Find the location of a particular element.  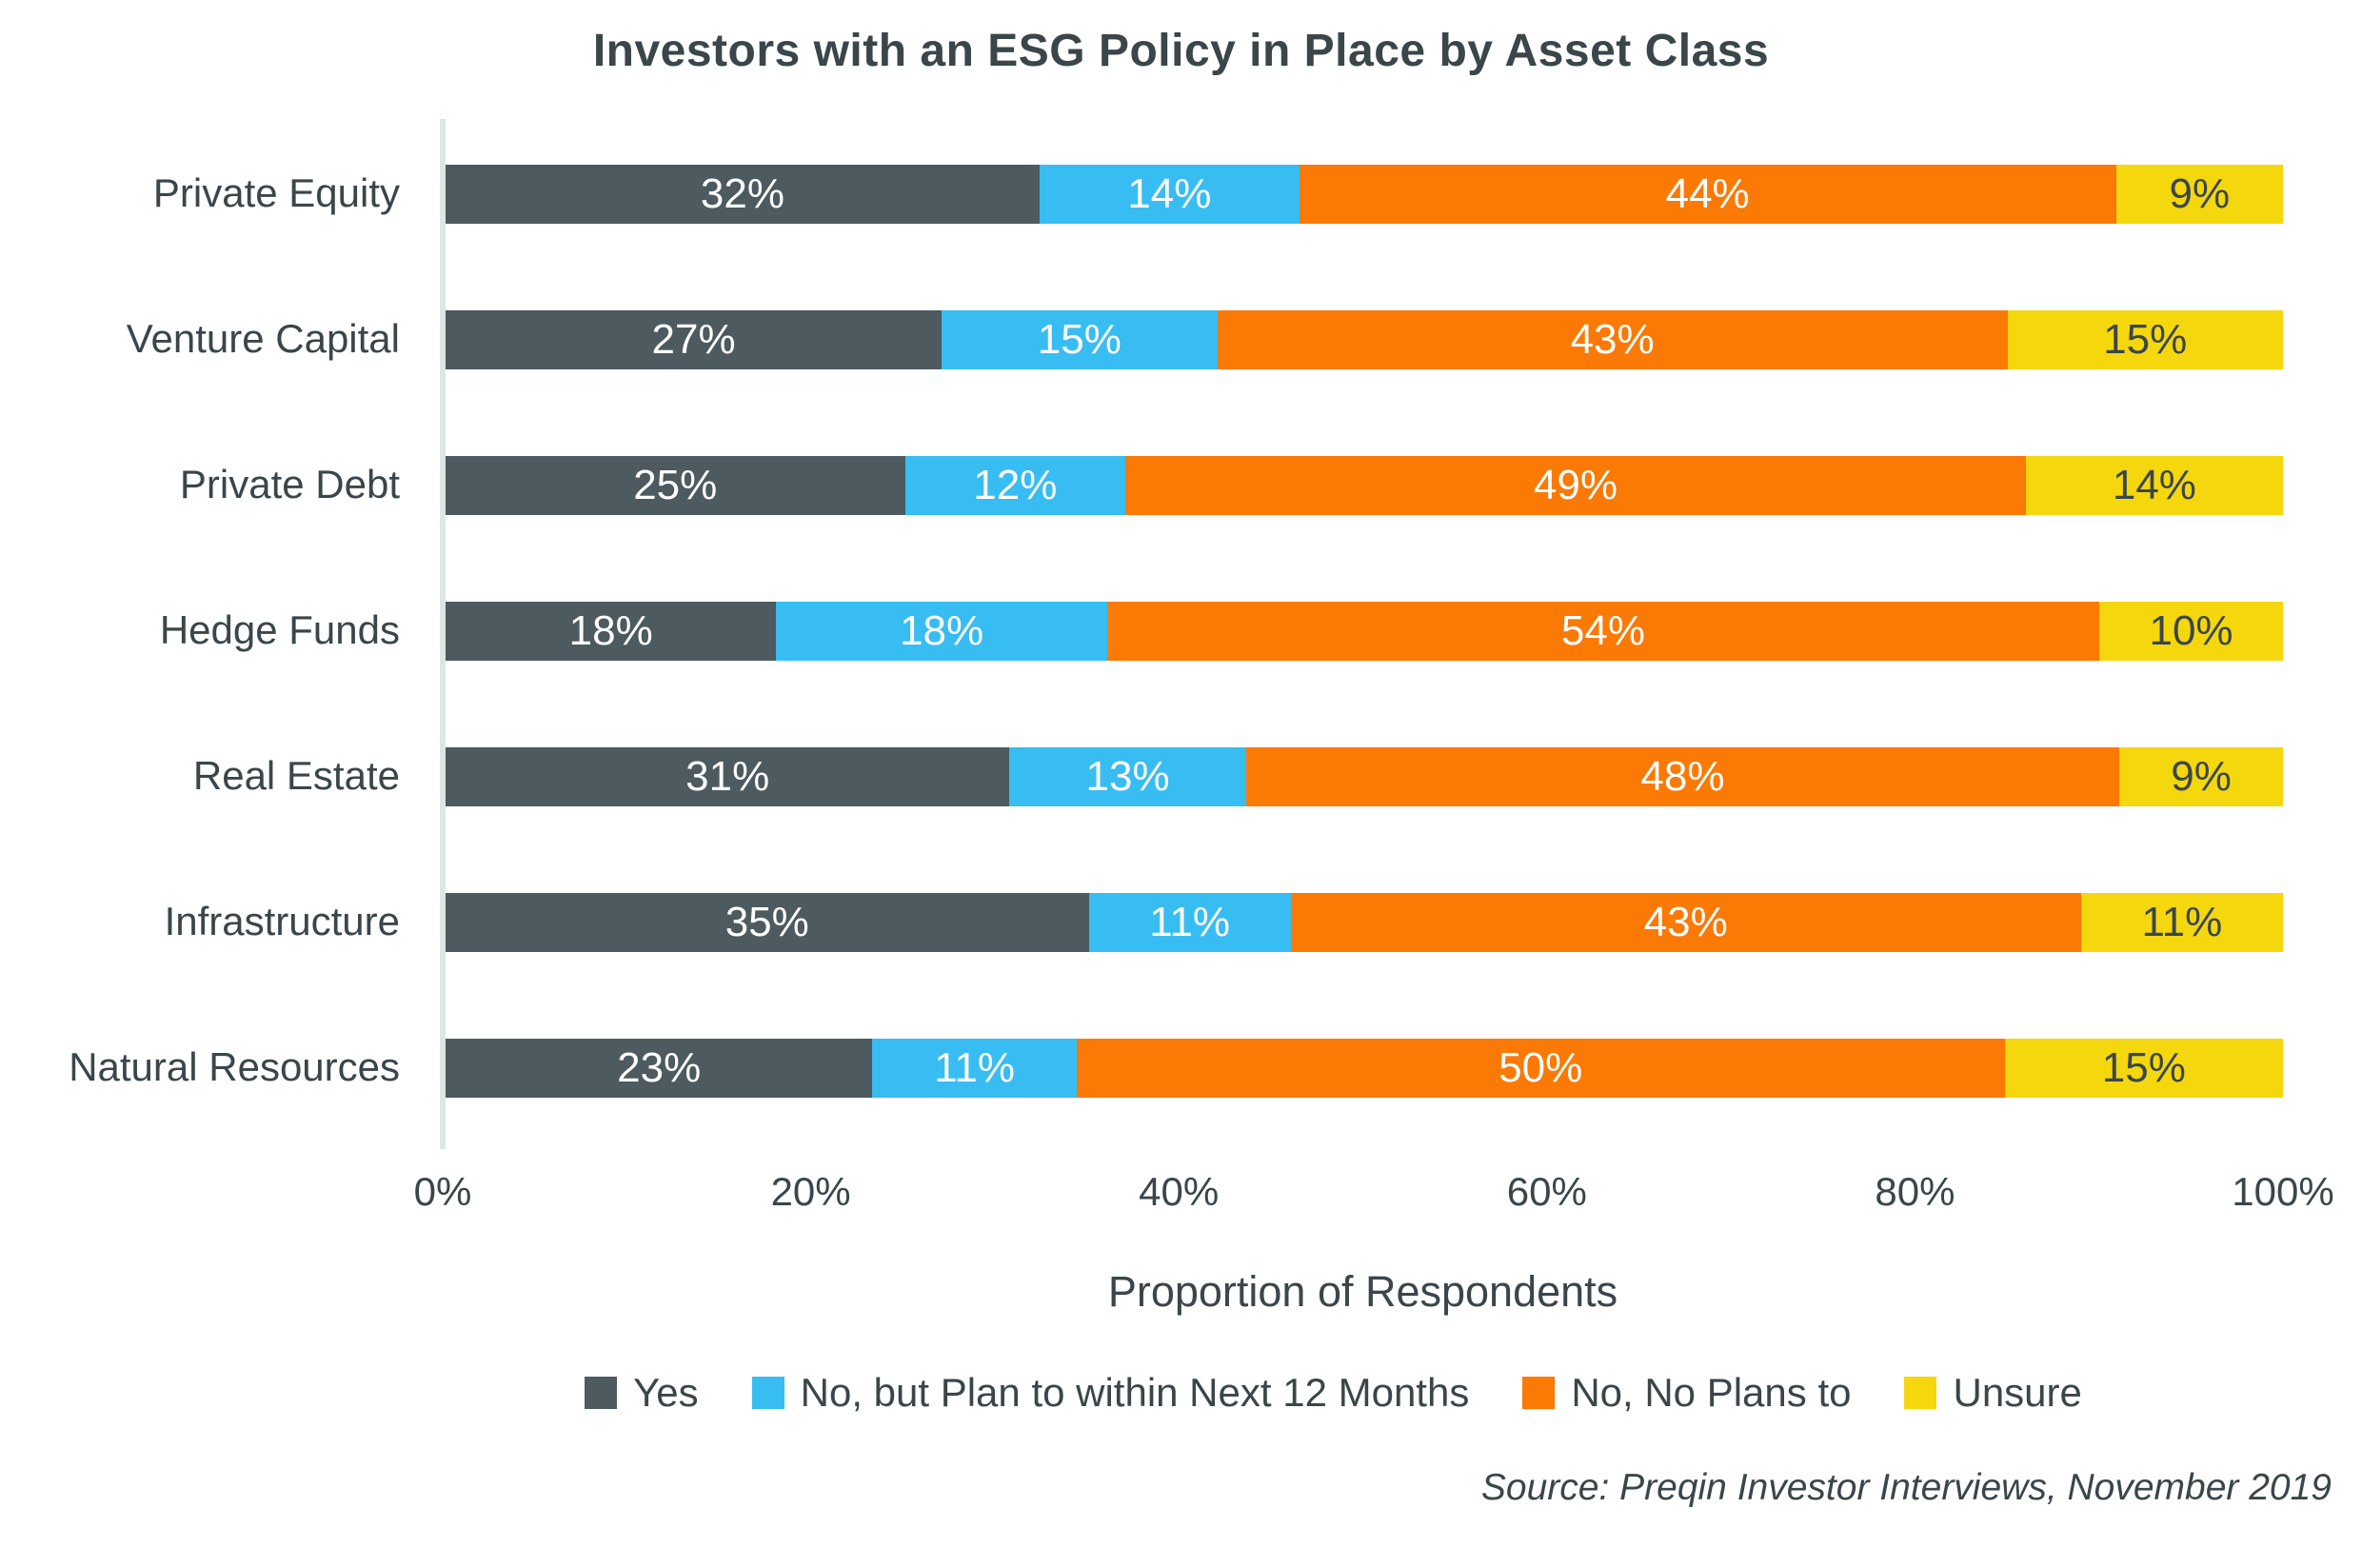

bar-segment: 25% is located at coordinates (675, 485).